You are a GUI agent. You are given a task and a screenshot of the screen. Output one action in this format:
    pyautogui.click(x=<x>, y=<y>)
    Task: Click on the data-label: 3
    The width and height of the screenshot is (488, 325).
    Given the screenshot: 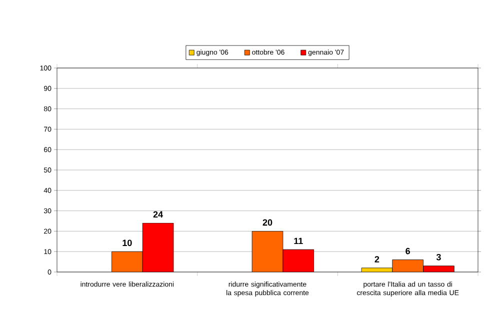 What is the action you would take?
    pyautogui.click(x=438, y=257)
    